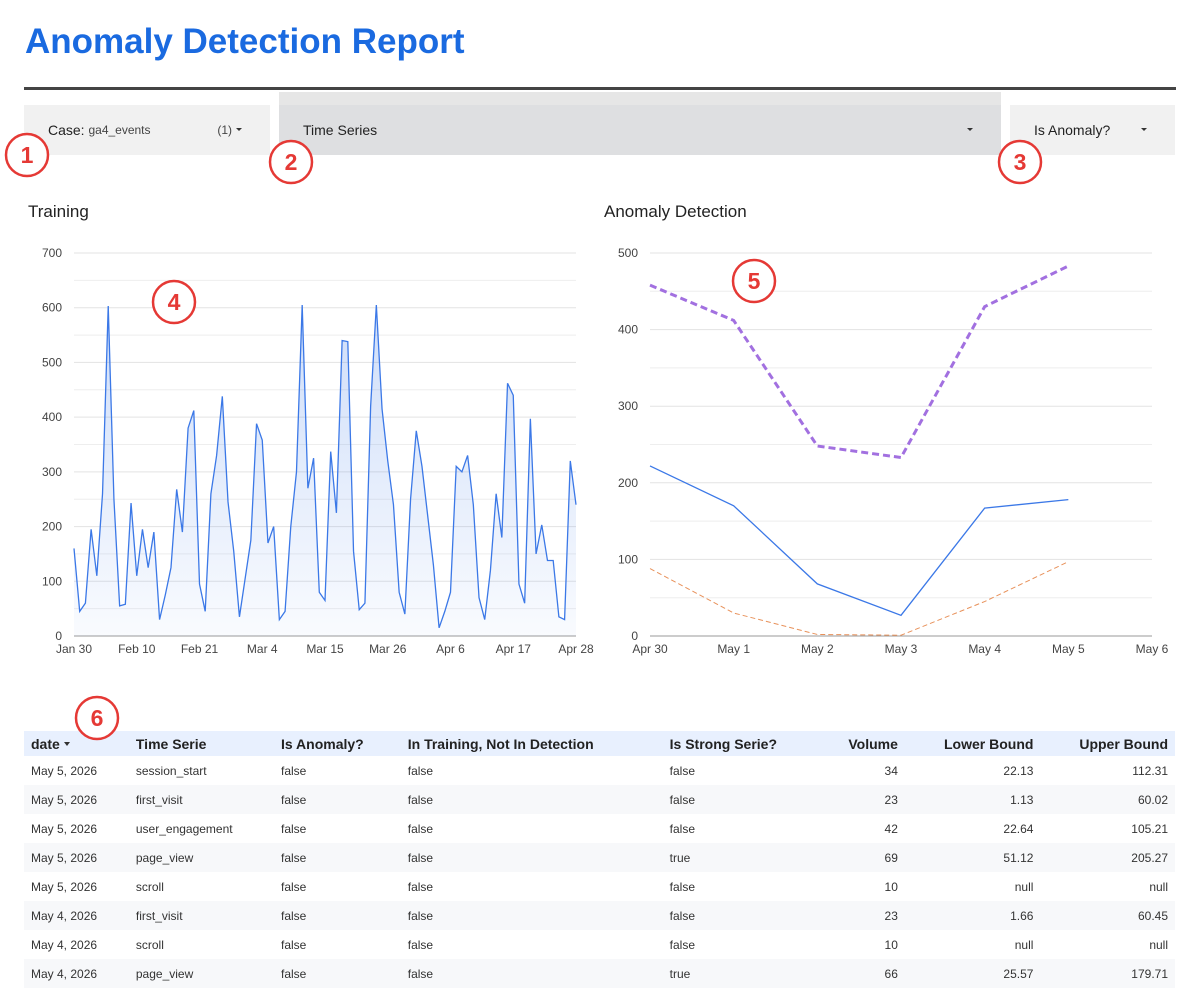 This screenshot has height=991, width=1198. Describe the element at coordinates (500, 743) in the screenshot. I see `header-text: In Training, Not In Detection` at that location.